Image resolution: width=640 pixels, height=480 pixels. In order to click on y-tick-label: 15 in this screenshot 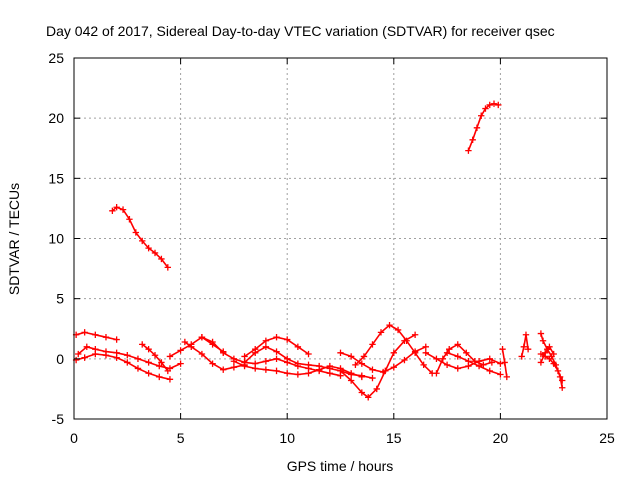, I will do `click(56, 178)`.